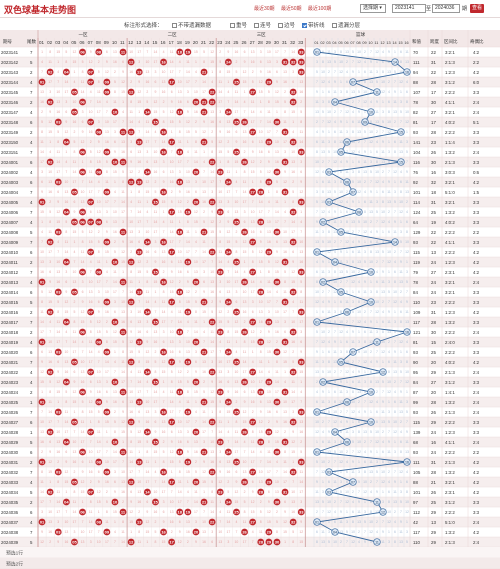 The height and width of the screenshot is (569, 500). Describe the element at coordinates (107, 42) in the screenshot. I see `red-col-header: 09` at that location.